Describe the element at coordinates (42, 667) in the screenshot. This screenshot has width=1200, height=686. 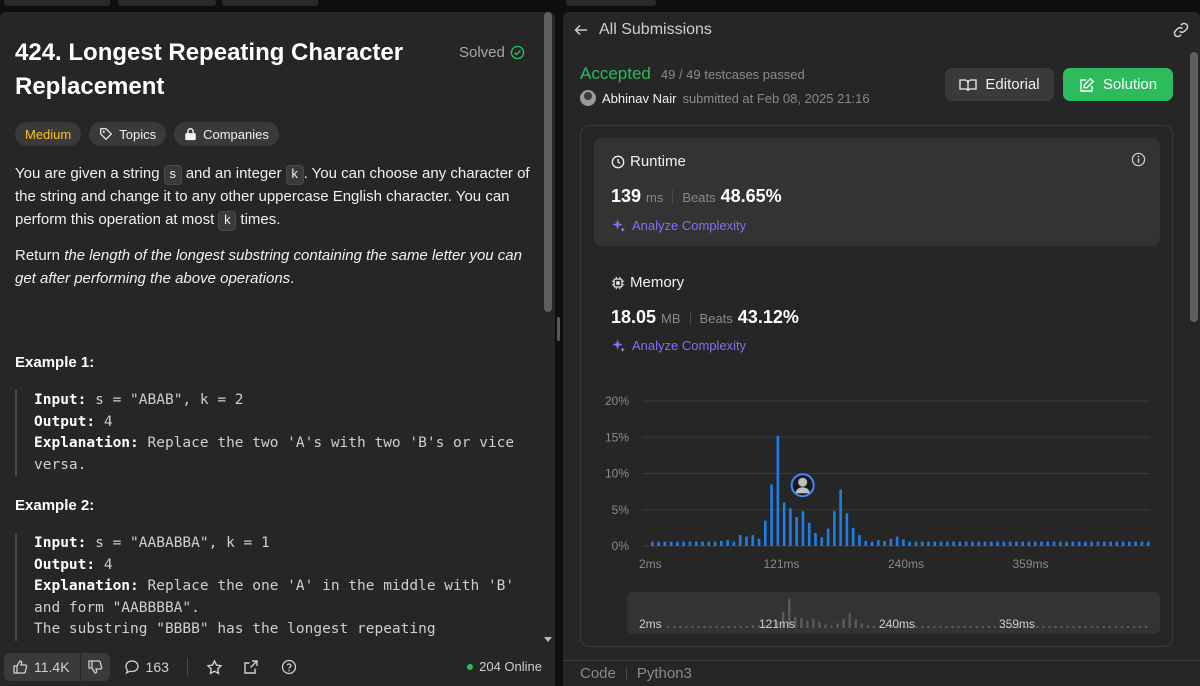
I see `like-button: 11.4K` at that location.